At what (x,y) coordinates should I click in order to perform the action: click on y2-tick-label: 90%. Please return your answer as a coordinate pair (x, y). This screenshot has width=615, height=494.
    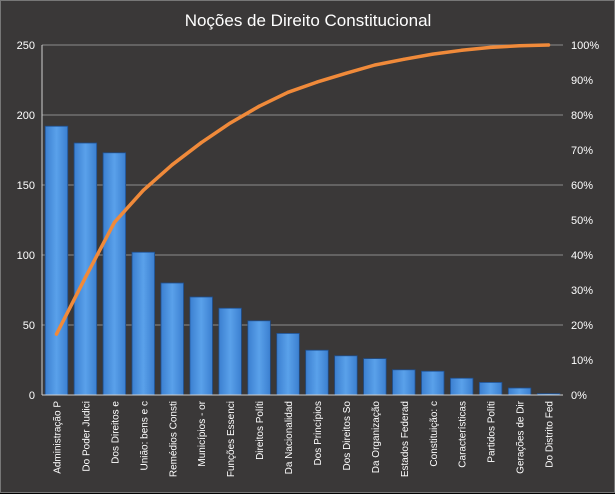
    Looking at the image, I should click on (582, 81).